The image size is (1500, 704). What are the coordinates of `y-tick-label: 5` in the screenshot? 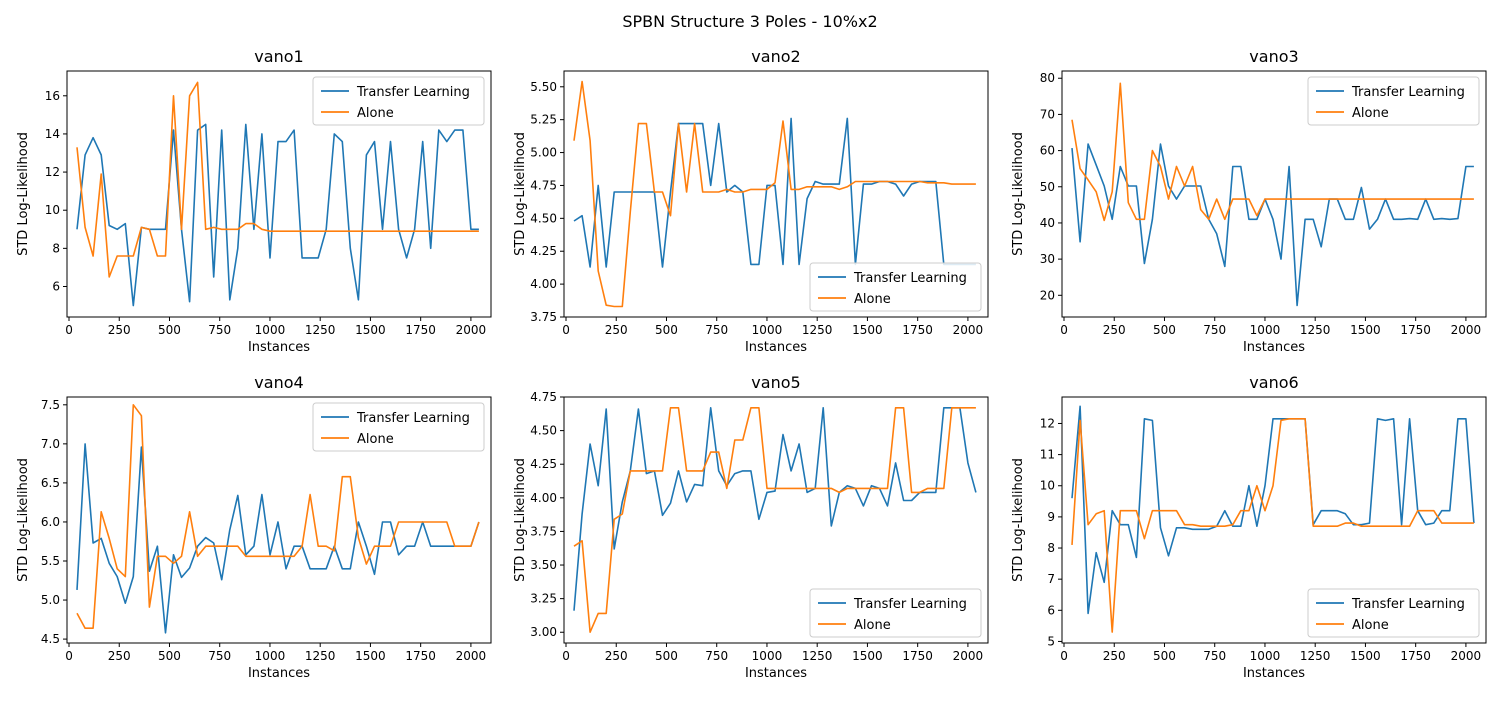 It's located at (1051, 641).